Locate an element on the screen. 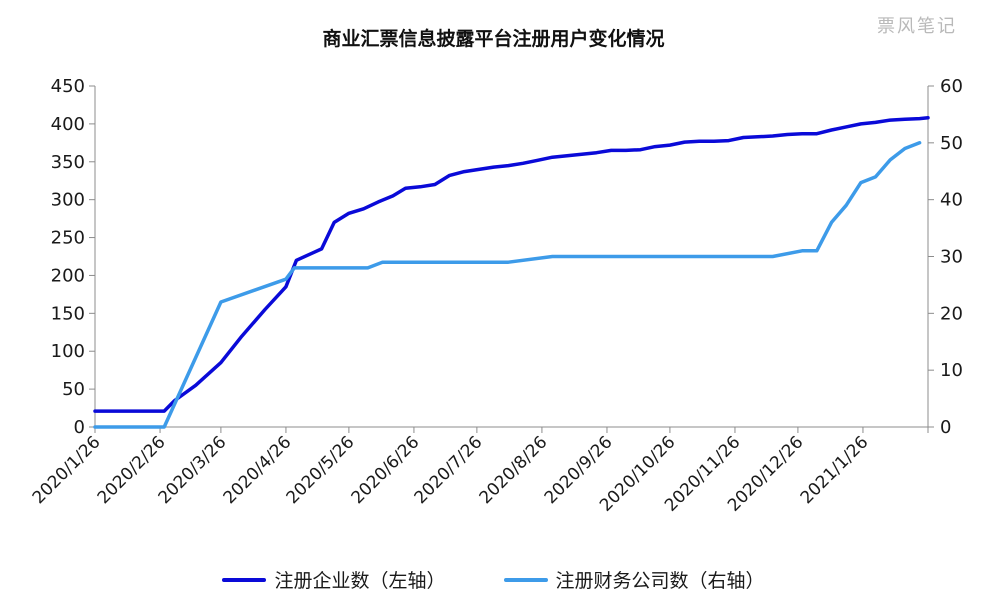  x-tick-label: 2021/1/26 is located at coordinates (835, 470).